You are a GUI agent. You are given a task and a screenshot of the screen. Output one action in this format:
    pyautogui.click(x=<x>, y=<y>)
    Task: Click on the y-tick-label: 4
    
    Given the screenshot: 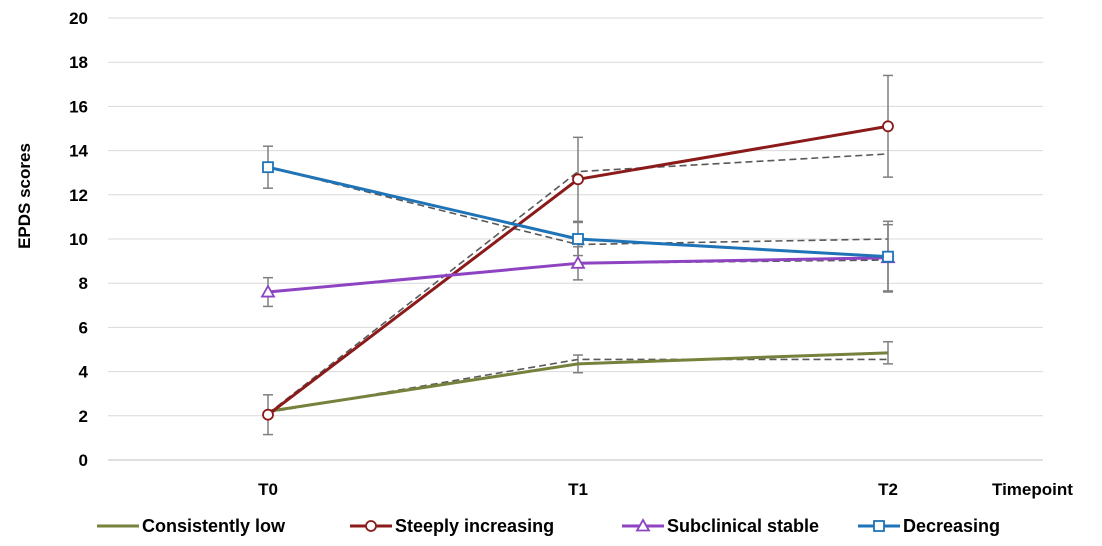 What is the action you would take?
    pyautogui.click(x=84, y=372)
    